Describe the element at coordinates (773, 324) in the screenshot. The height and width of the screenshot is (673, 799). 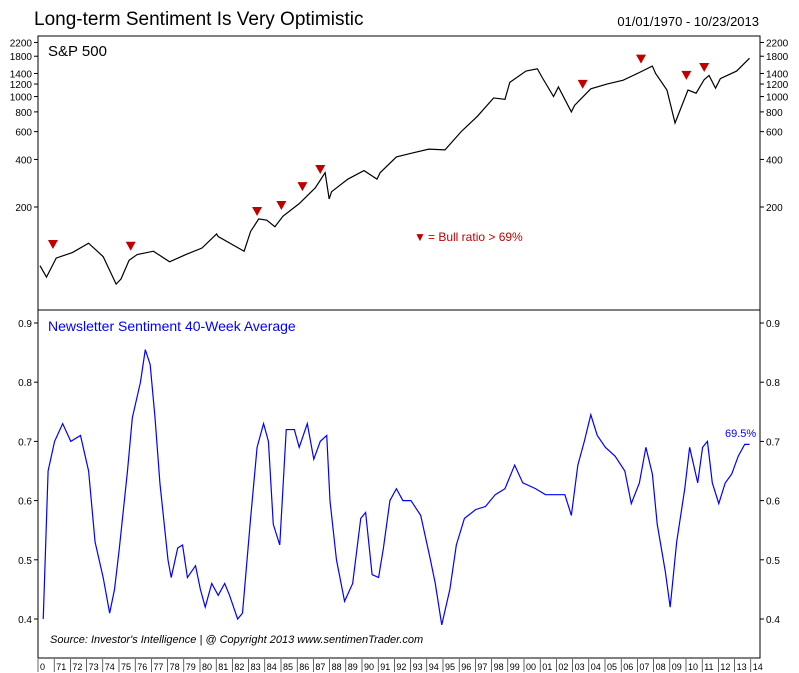
I see `sentiment-tick-label-right: 0.9` at that location.